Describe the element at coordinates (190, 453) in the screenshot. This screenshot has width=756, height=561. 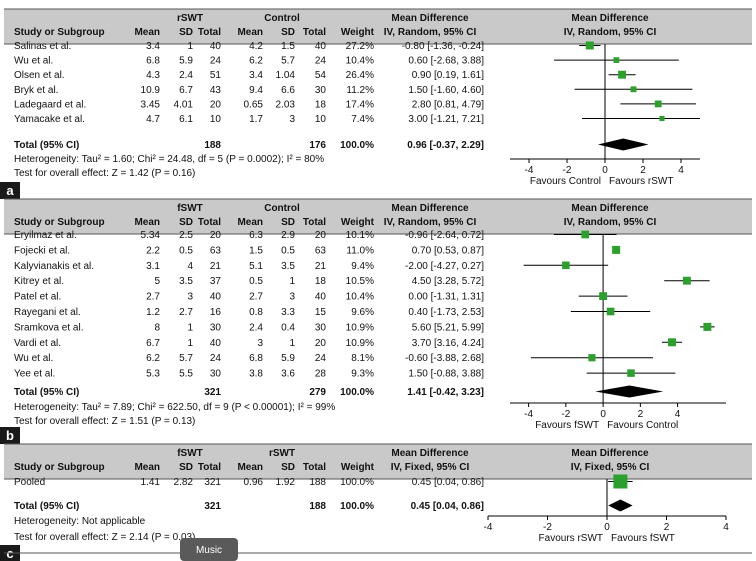
I see `header-group1: fSWT` at that location.